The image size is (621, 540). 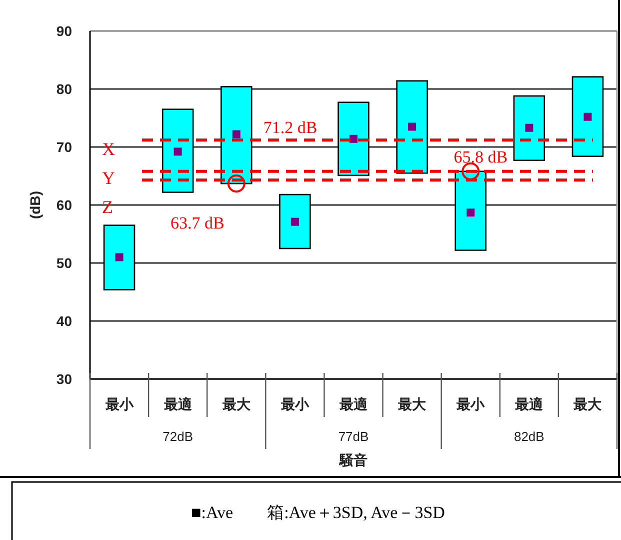 I want to click on y-tick-label: 80, so click(x=64, y=89).